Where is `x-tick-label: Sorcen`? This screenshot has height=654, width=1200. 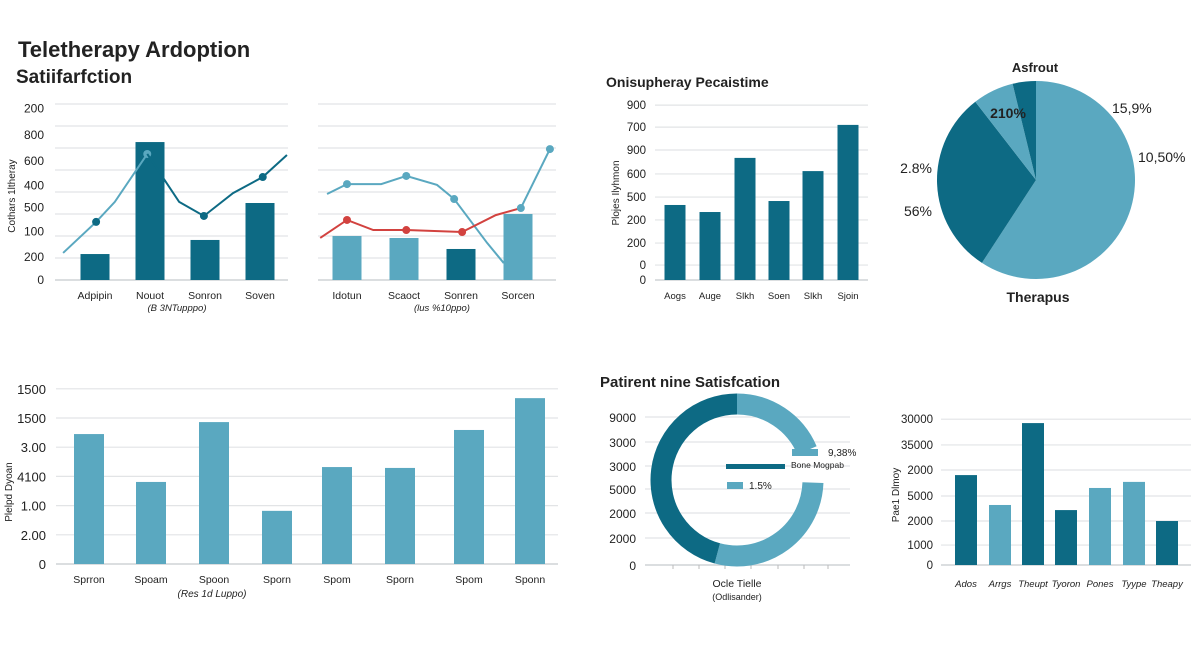
x-tick-label: Sorcen is located at coordinates (517, 296).